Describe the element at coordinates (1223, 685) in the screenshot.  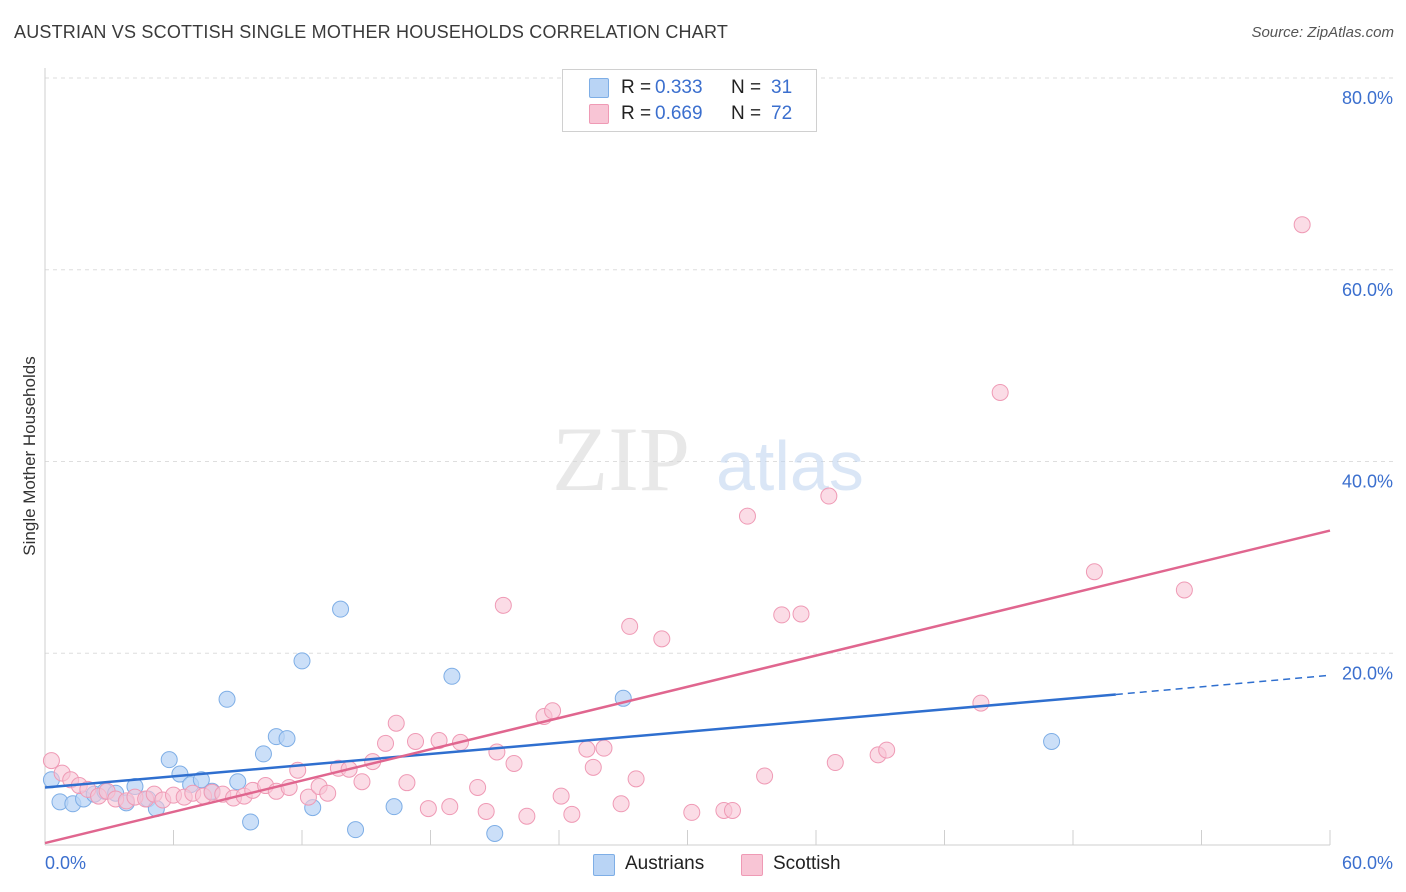
I see `austrians-trend-extension` at that location.